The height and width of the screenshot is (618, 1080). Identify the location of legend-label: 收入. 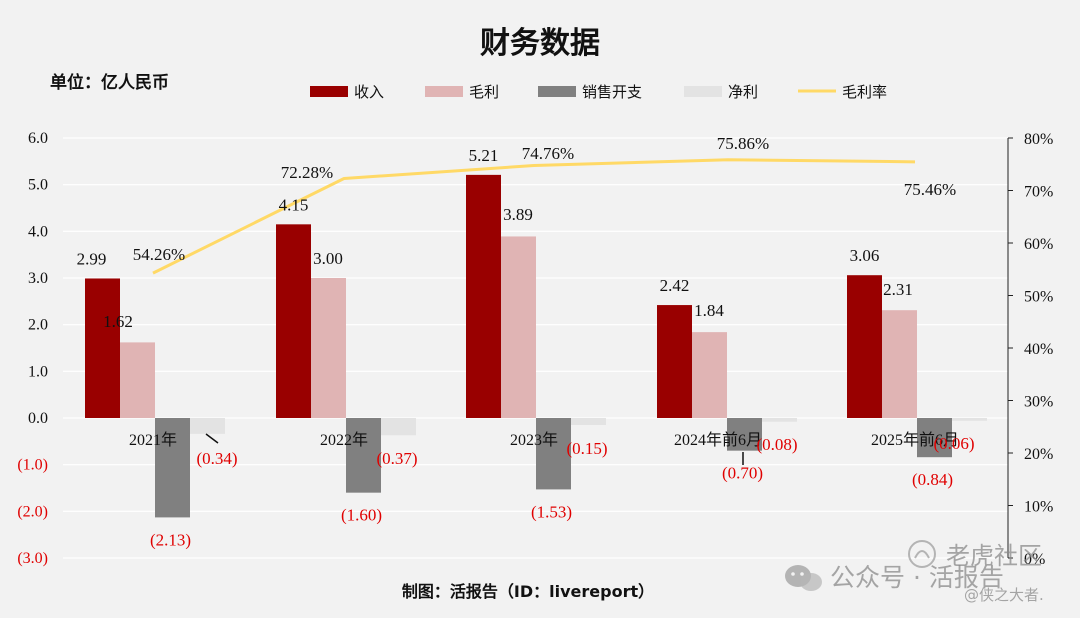
(369, 92).